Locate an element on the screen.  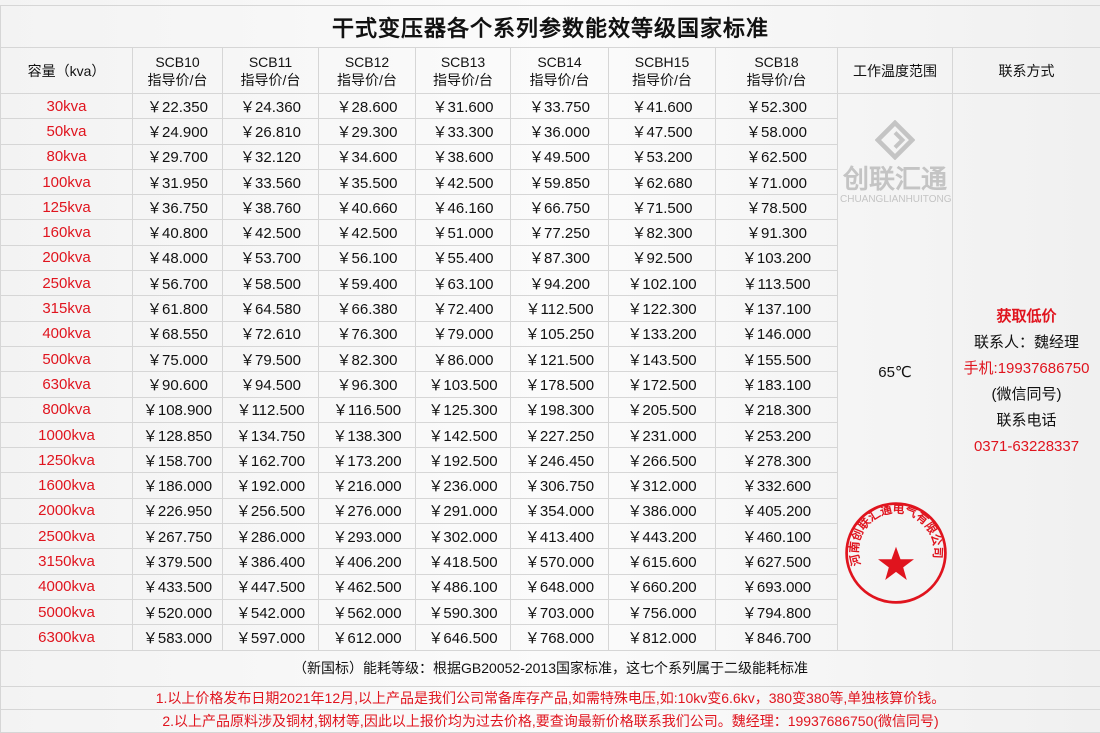
price-cell: ￥276.000 is located at coordinates (367, 511).